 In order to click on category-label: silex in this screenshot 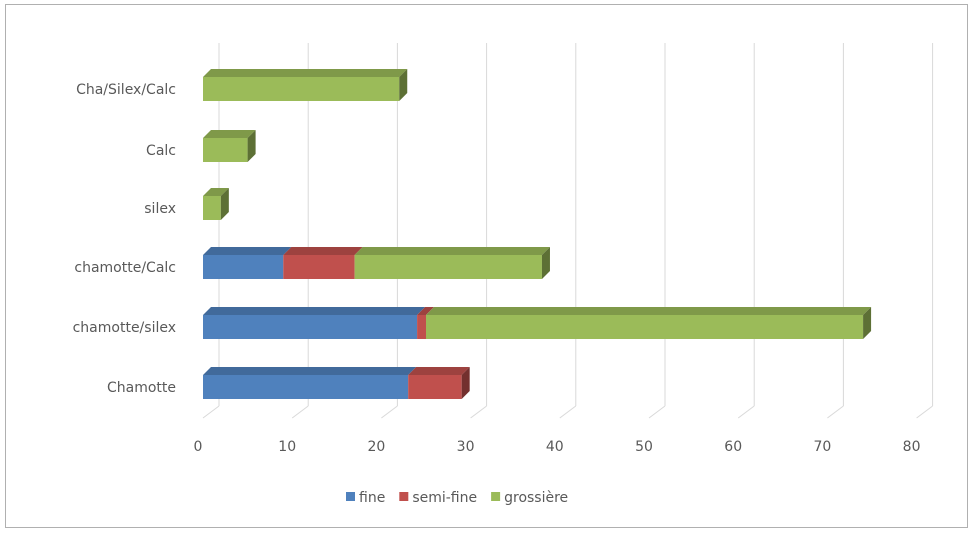, I will do `click(160, 209)`.